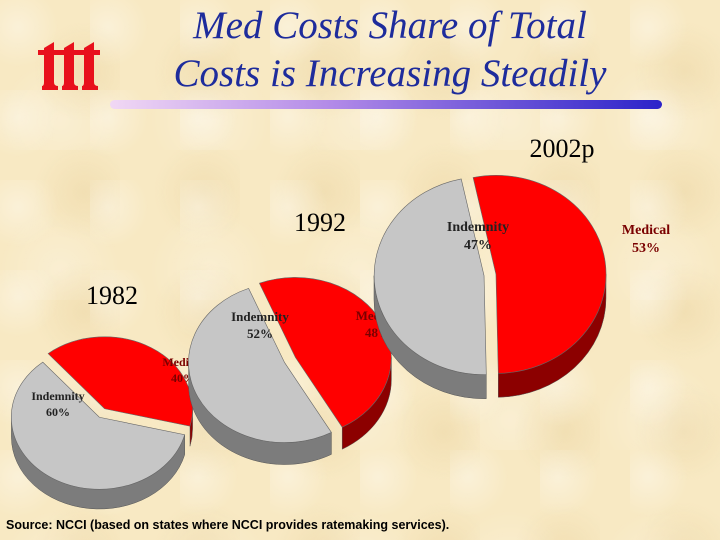  What do you see at coordinates (390, 25) in the screenshot?
I see `title-line-1: Med Costs Share of Total` at bounding box center [390, 25].